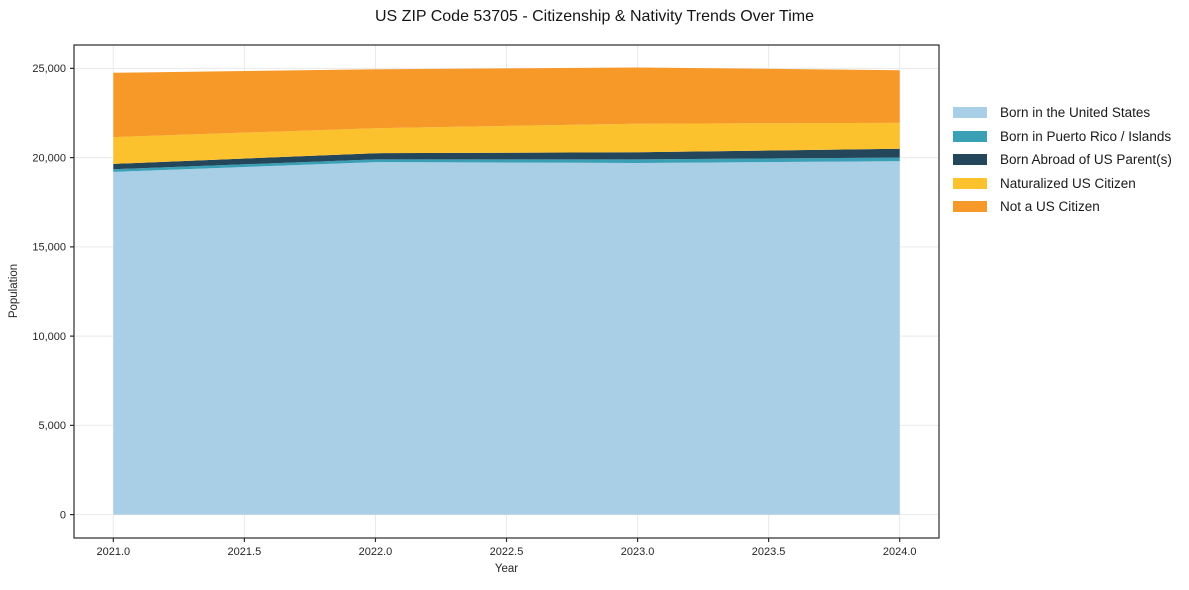  What do you see at coordinates (507, 552) in the screenshot?
I see `x-tick-label: 2022.5` at bounding box center [507, 552].